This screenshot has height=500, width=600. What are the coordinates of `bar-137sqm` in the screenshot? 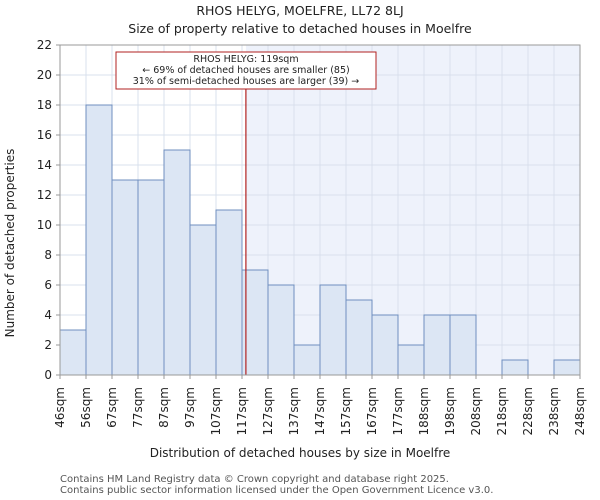 It's located at (307, 360).